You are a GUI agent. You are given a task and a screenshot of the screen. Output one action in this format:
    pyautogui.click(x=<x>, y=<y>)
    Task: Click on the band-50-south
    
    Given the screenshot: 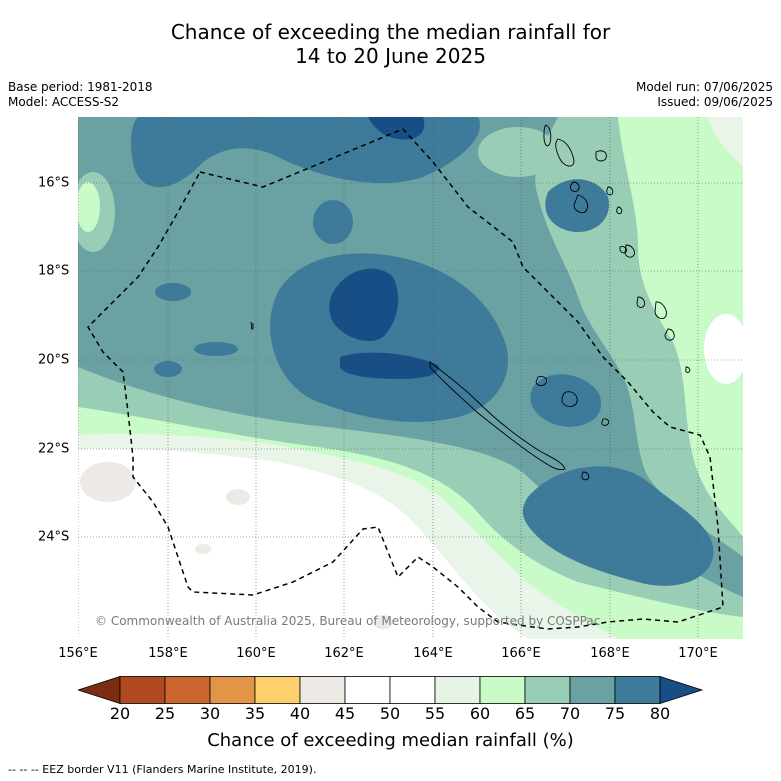 What is the action you would take?
    pyautogui.click(x=303, y=543)
    